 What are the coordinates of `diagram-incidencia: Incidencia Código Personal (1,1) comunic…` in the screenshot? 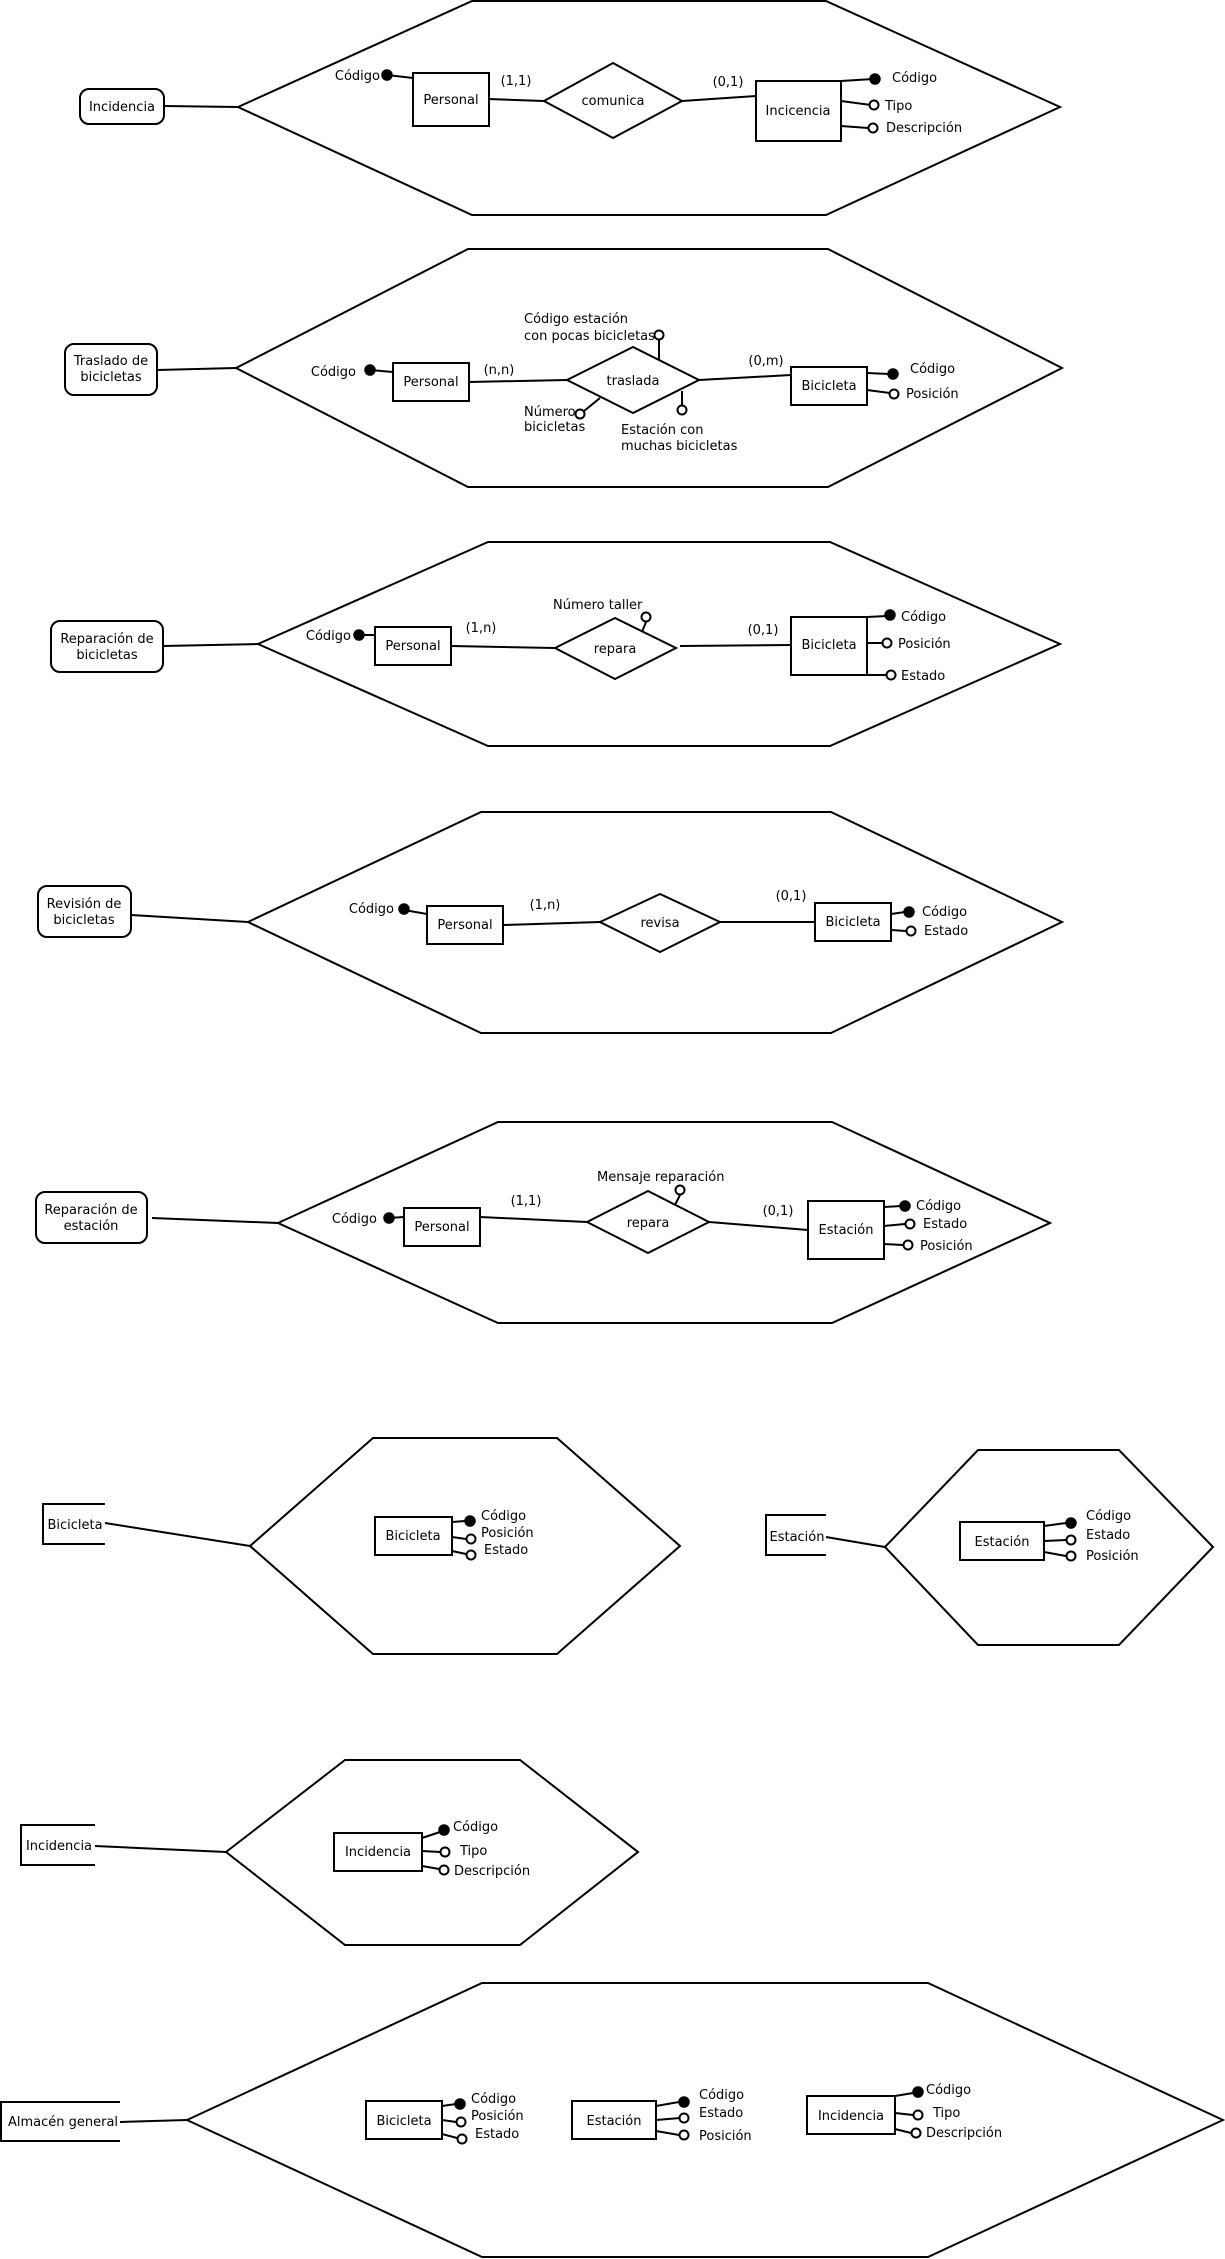 It's located at (571, 108).